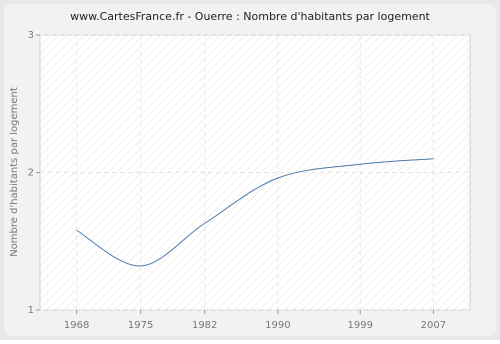 This screenshot has width=500, height=344. Describe the element at coordinates (76, 325) in the screenshot. I see `x-tick-label: 1968` at that location.